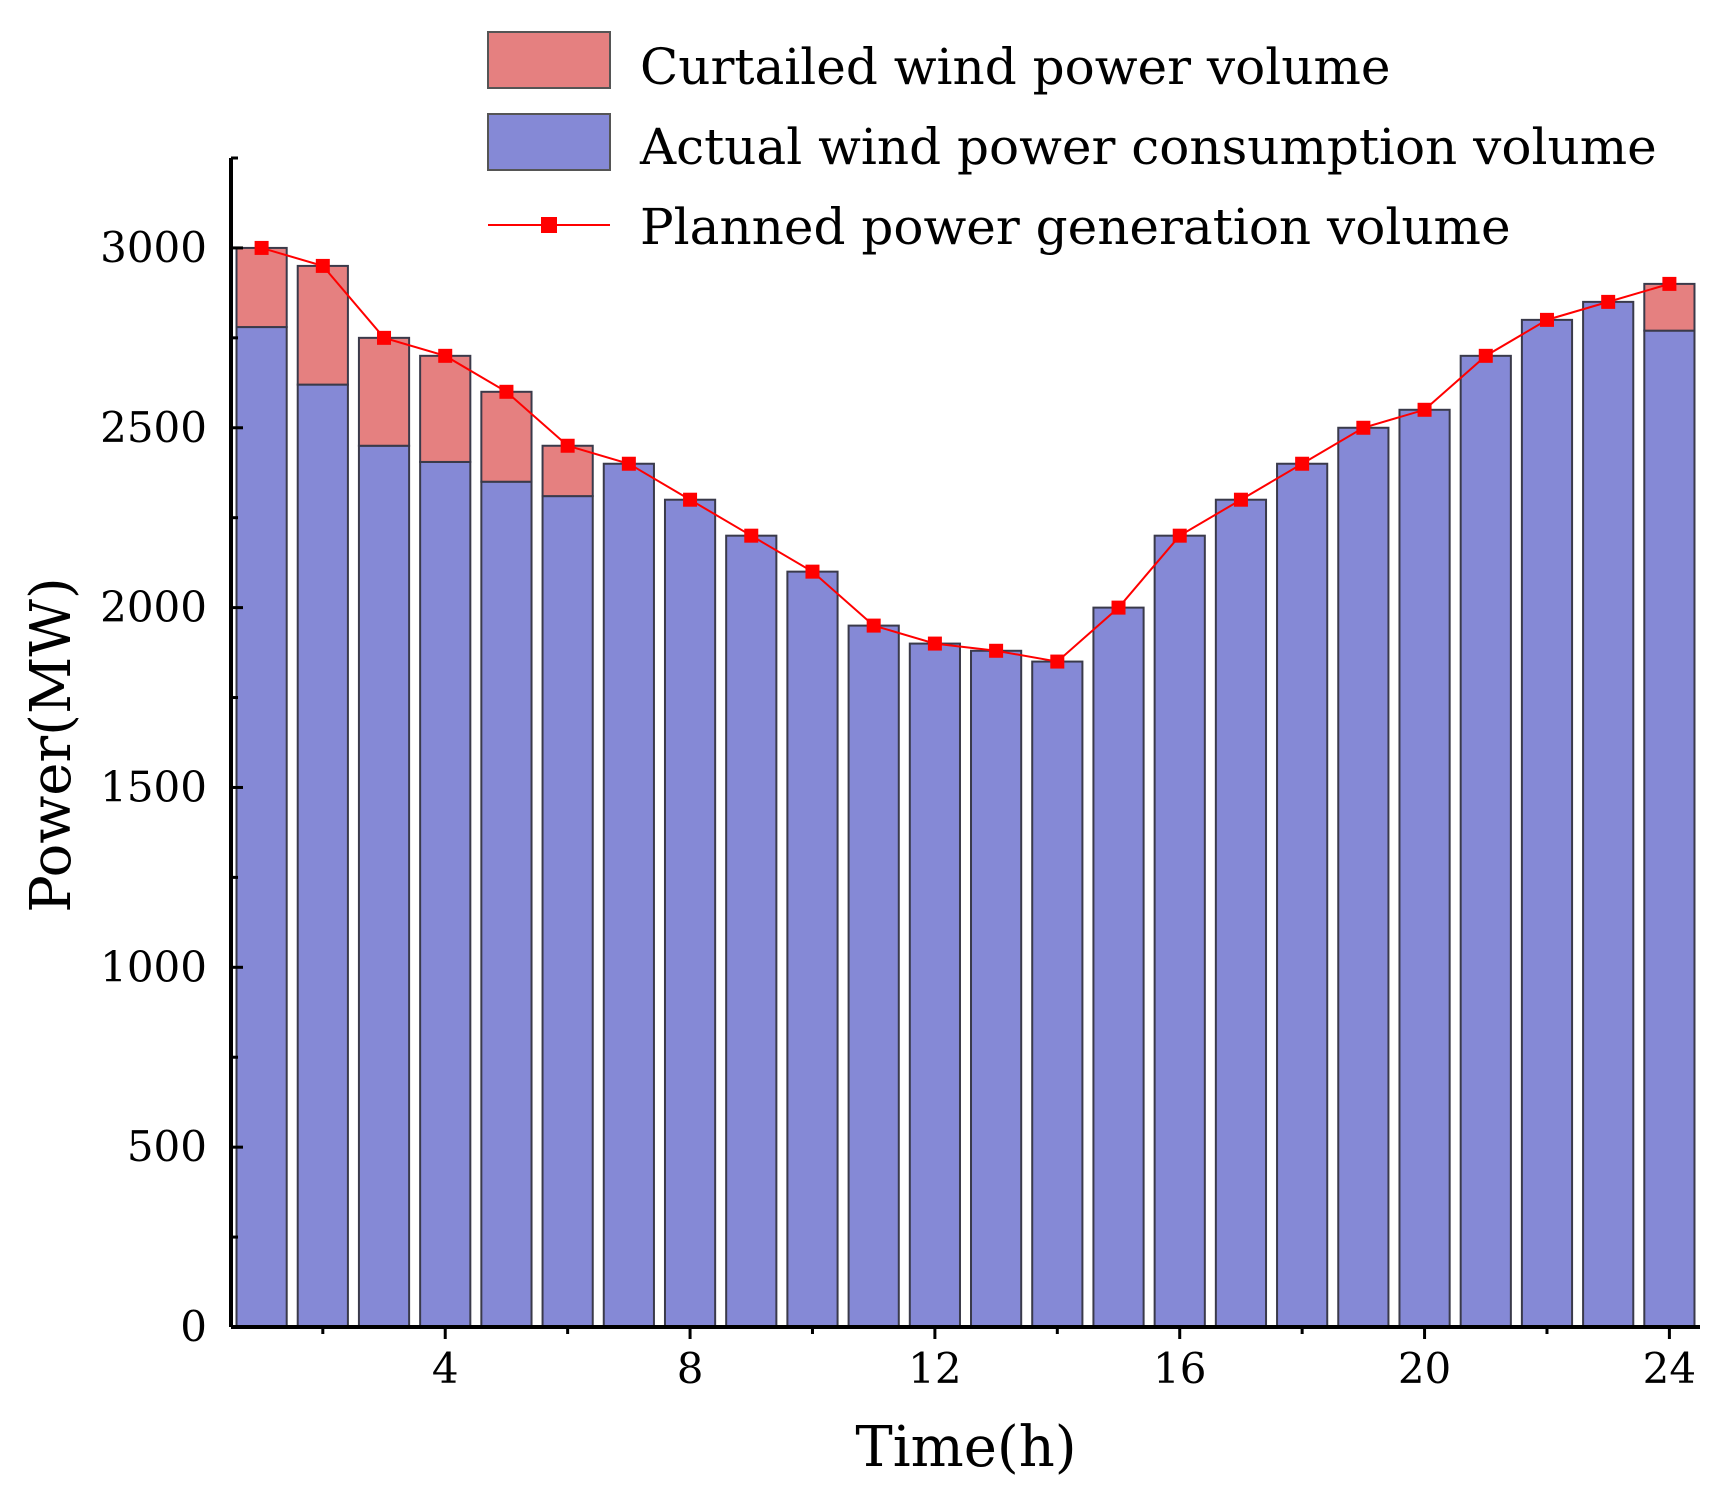 Image resolution: width=1722 pixels, height=1499 pixels. Describe the element at coordinates (445, 1368) in the screenshot. I see `x-tick-label-4: 4` at that location.